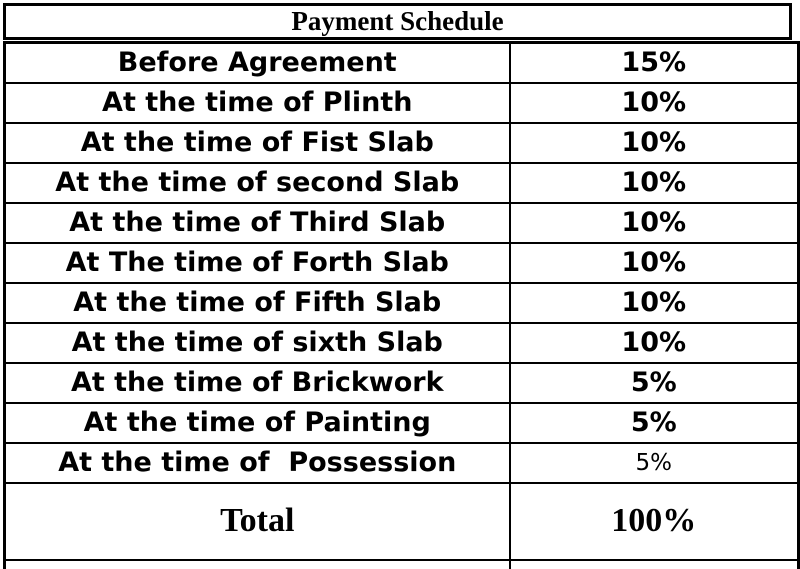  I want to click on table-title: Payment Schedule, so click(397, 21).